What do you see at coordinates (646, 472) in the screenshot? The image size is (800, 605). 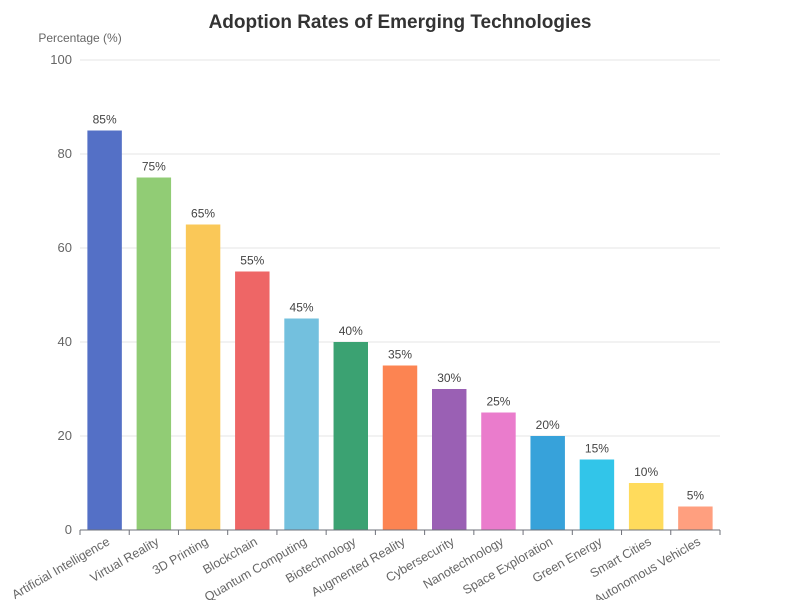 I see `data-label: 10%` at bounding box center [646, 472].